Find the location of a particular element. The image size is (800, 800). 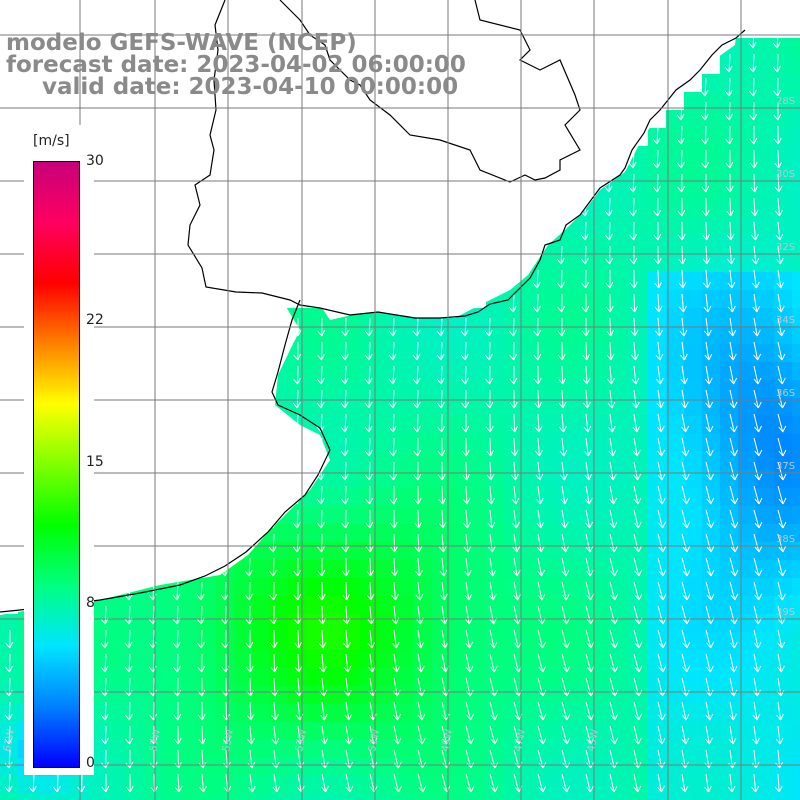

latitude-label: 34S is located at coordinates (785, 320).